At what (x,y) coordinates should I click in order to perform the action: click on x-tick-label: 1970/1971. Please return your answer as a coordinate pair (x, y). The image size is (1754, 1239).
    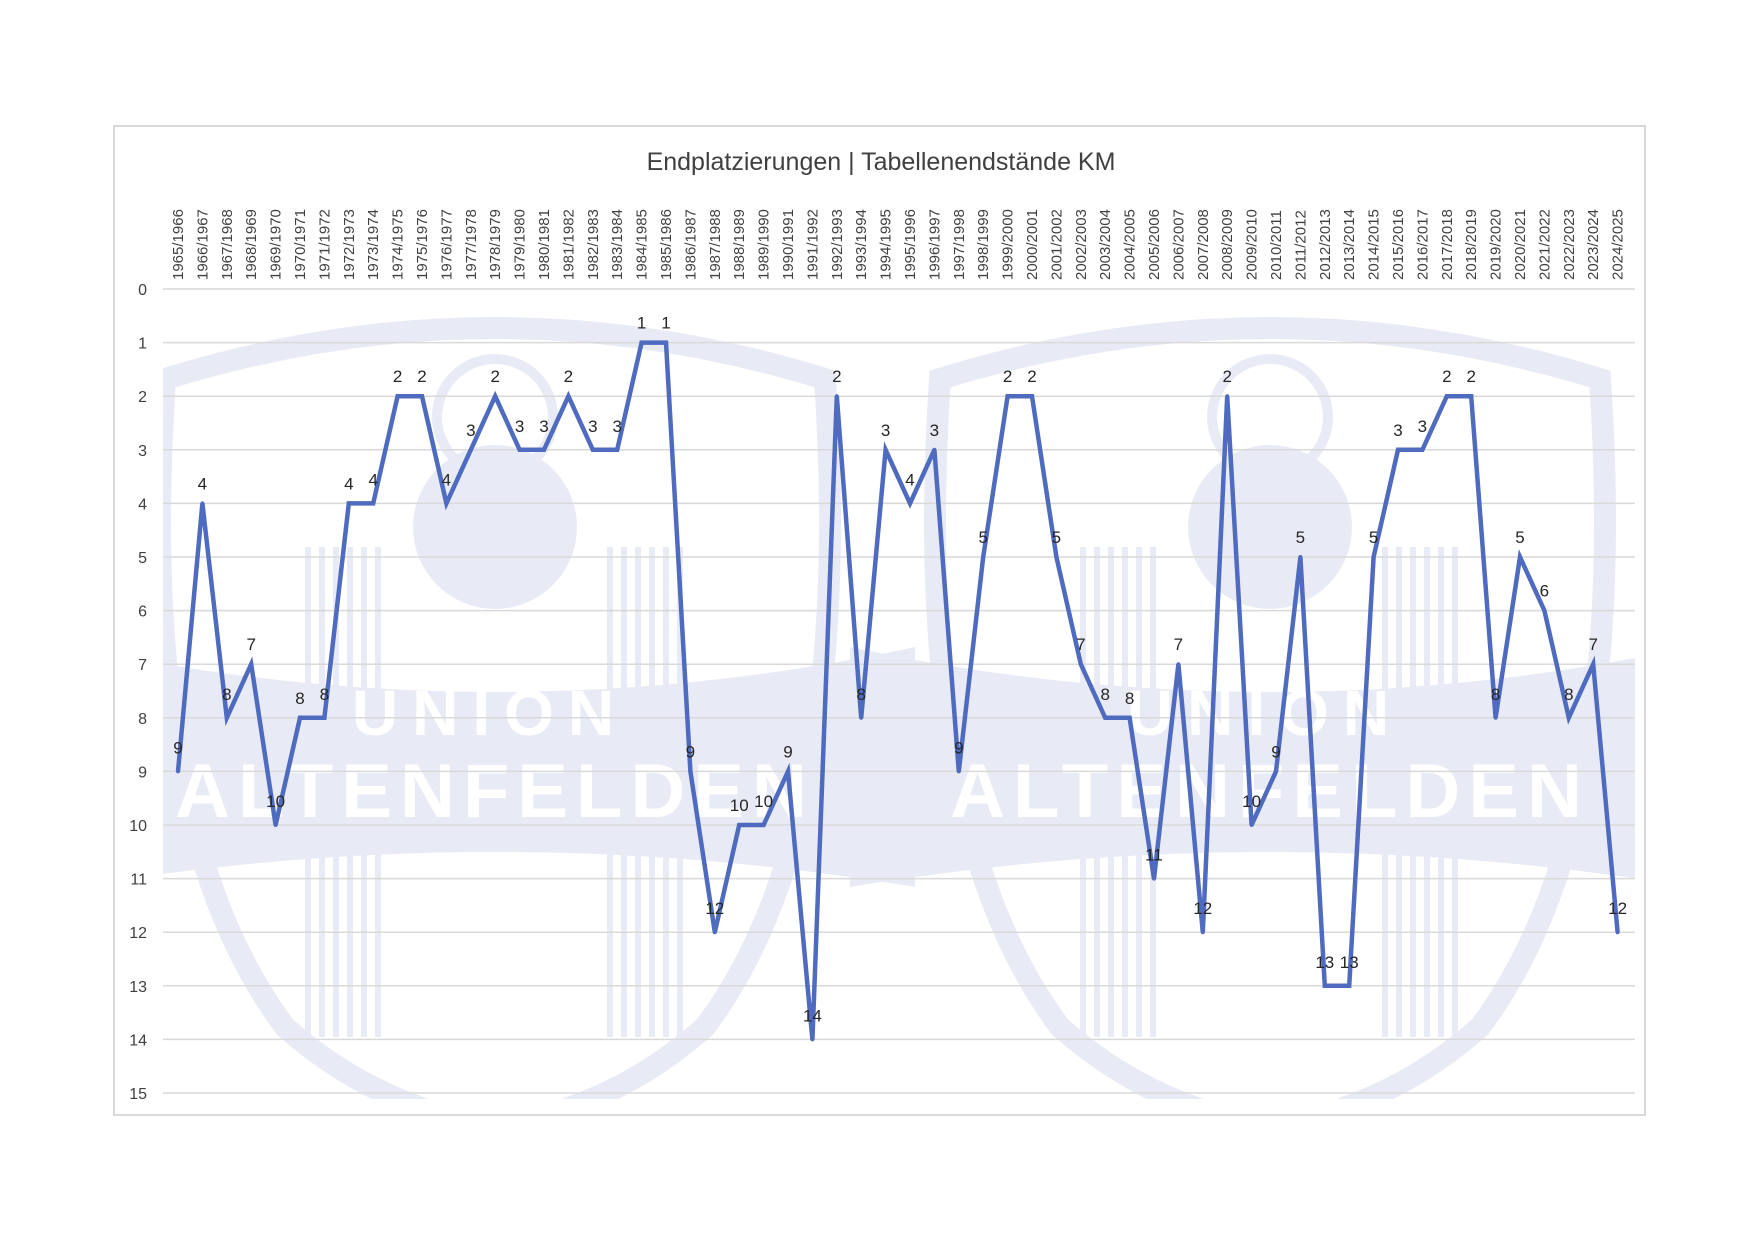
    Looking at the image, I should click on (300, 244).